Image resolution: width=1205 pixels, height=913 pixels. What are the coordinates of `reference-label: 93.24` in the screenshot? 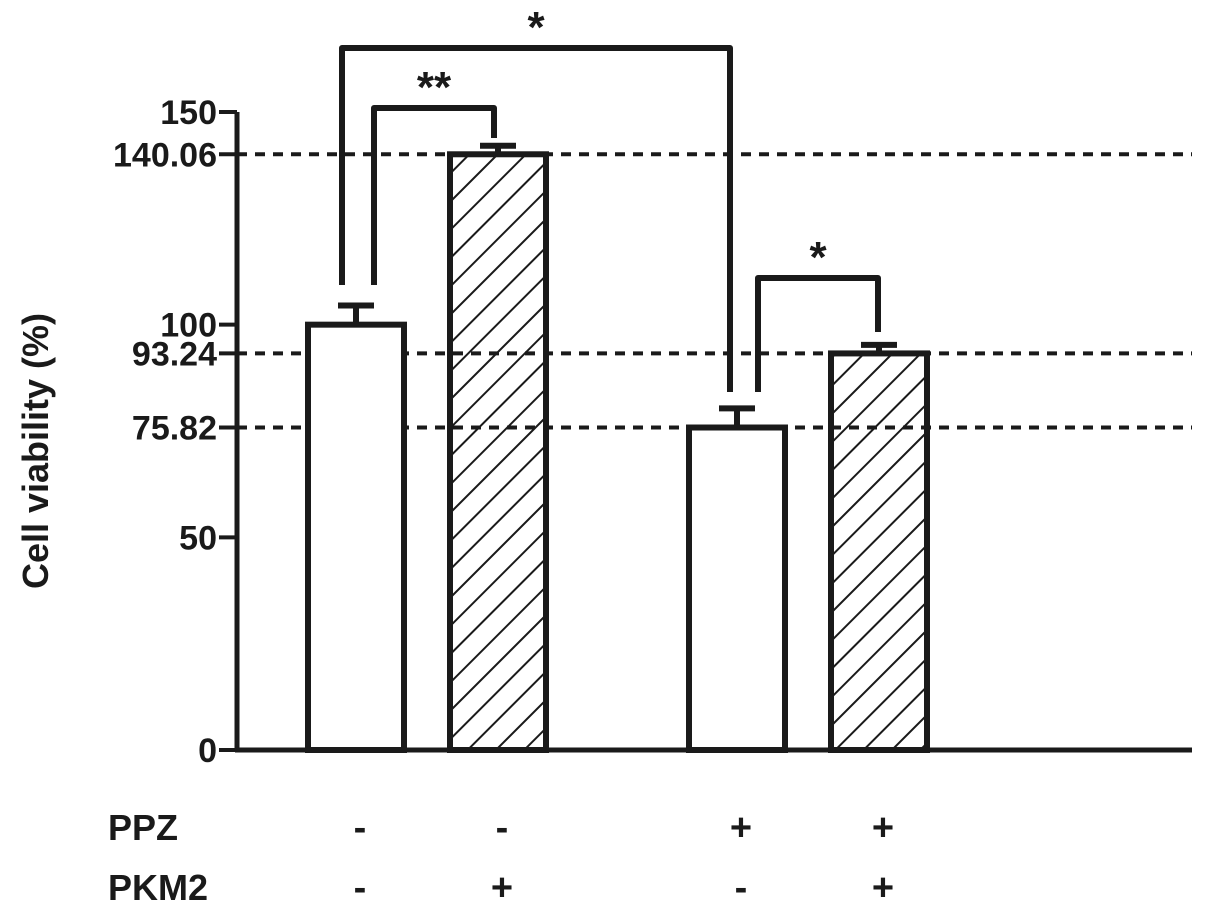 It's located at (174, 354).